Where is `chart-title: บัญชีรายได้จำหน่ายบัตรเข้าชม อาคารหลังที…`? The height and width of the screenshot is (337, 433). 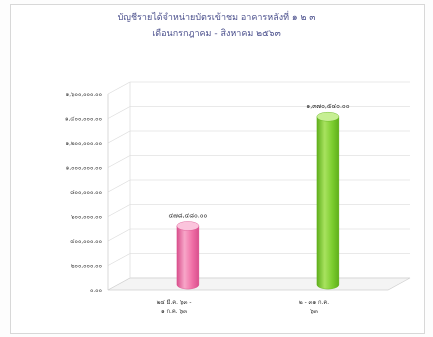
chart-title: บัญชีรายได้จำหน่ายบัตรเข้าชม อาคารหลังที… is located at coordinates (216, 18).